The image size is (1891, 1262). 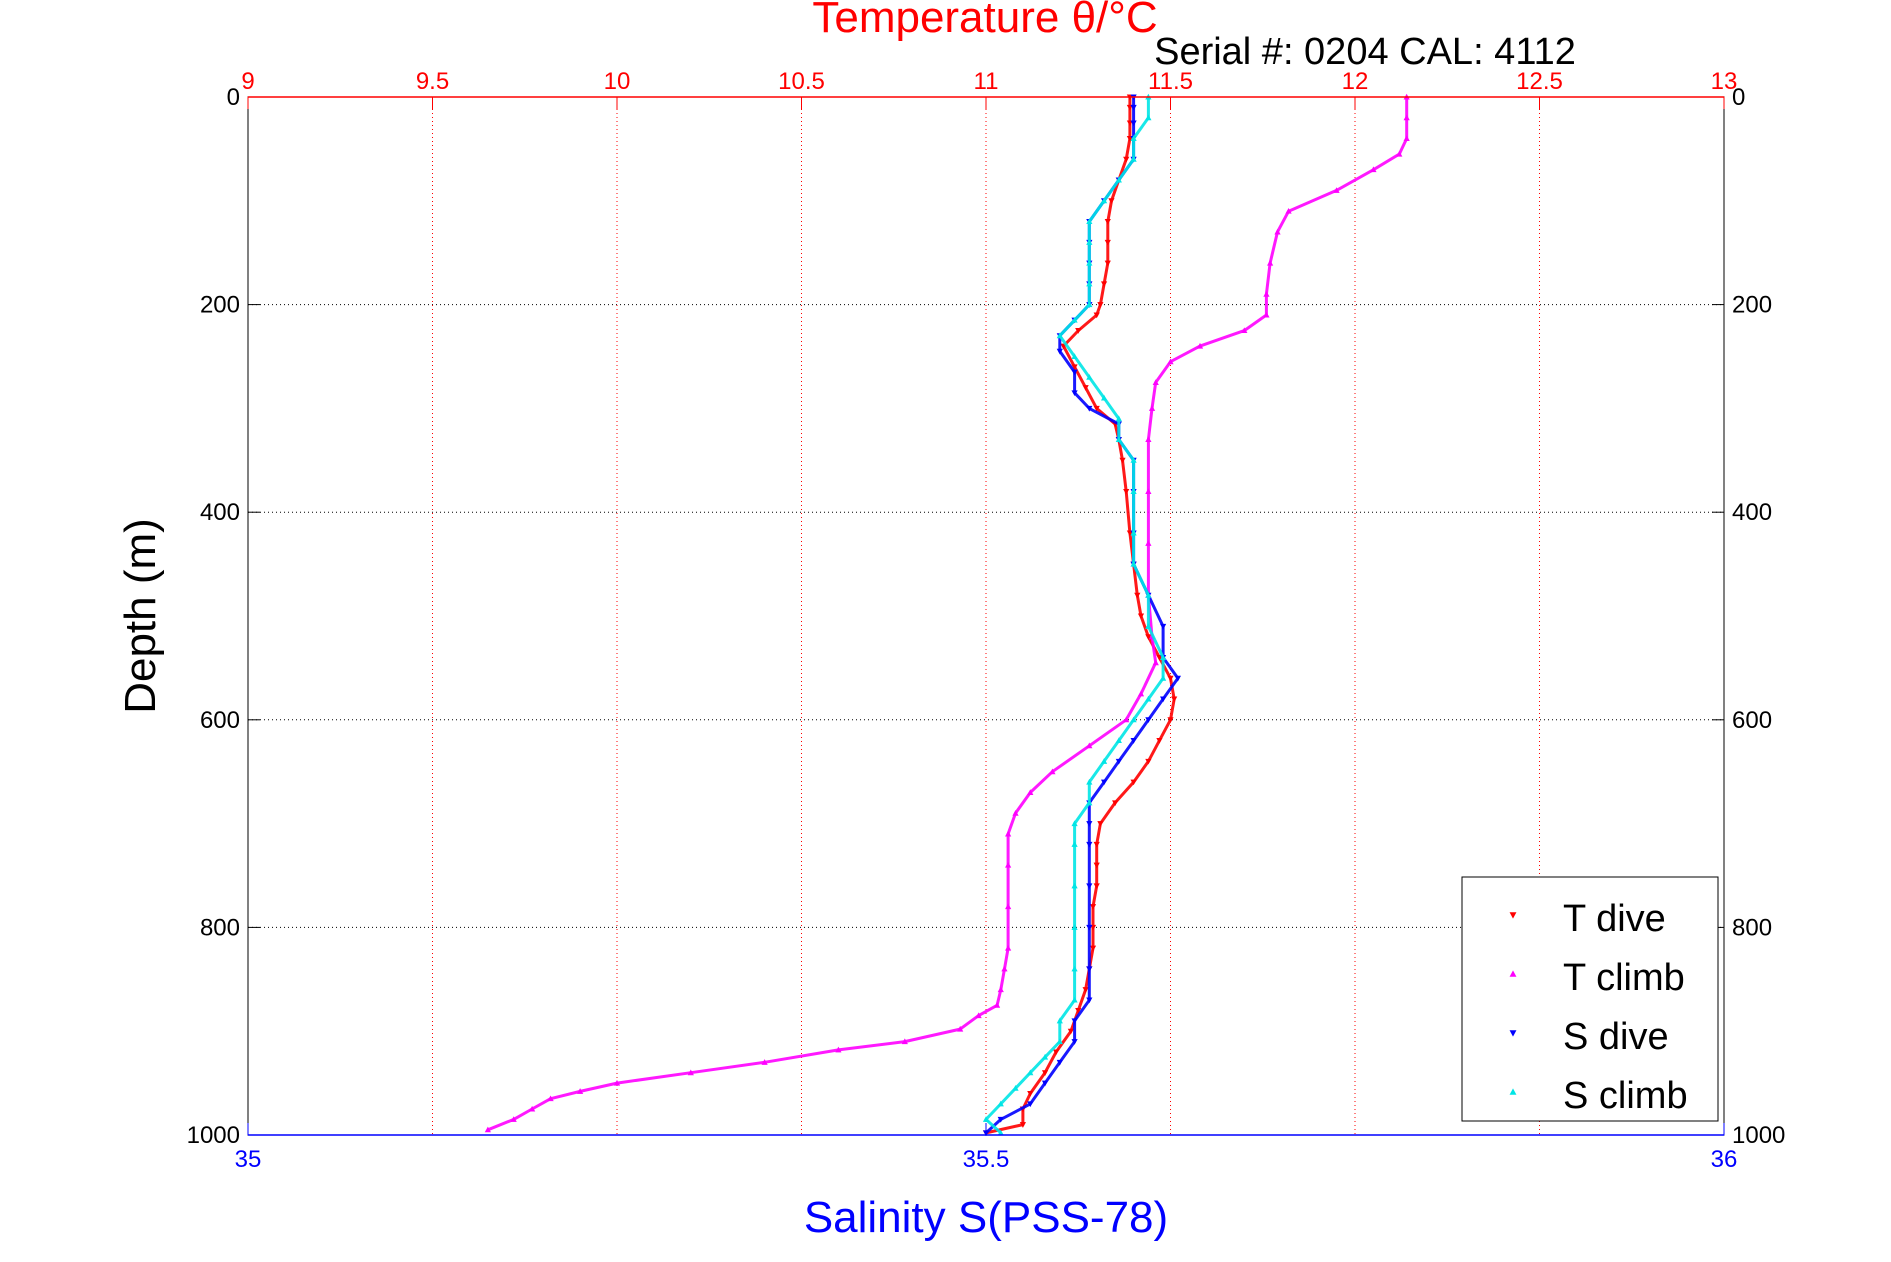 What do you see at coordinates (247, 81) in the screenshot?
I see `x-top-tick-label: 9` at bounding box center [247, 81].